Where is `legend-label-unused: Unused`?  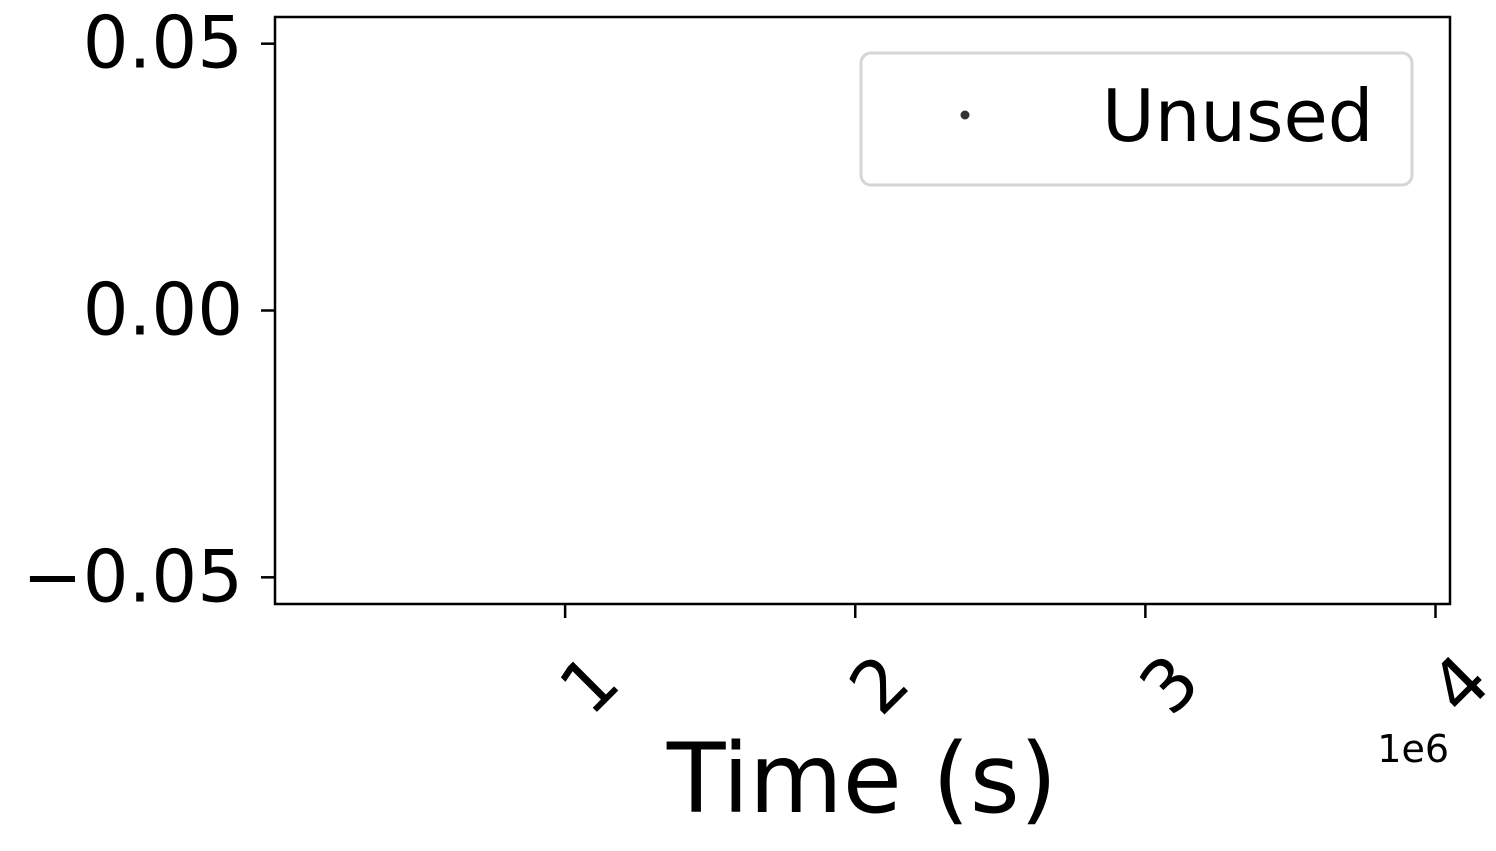 legend-label-unused: Unused is located at coordinates (1237, 116).